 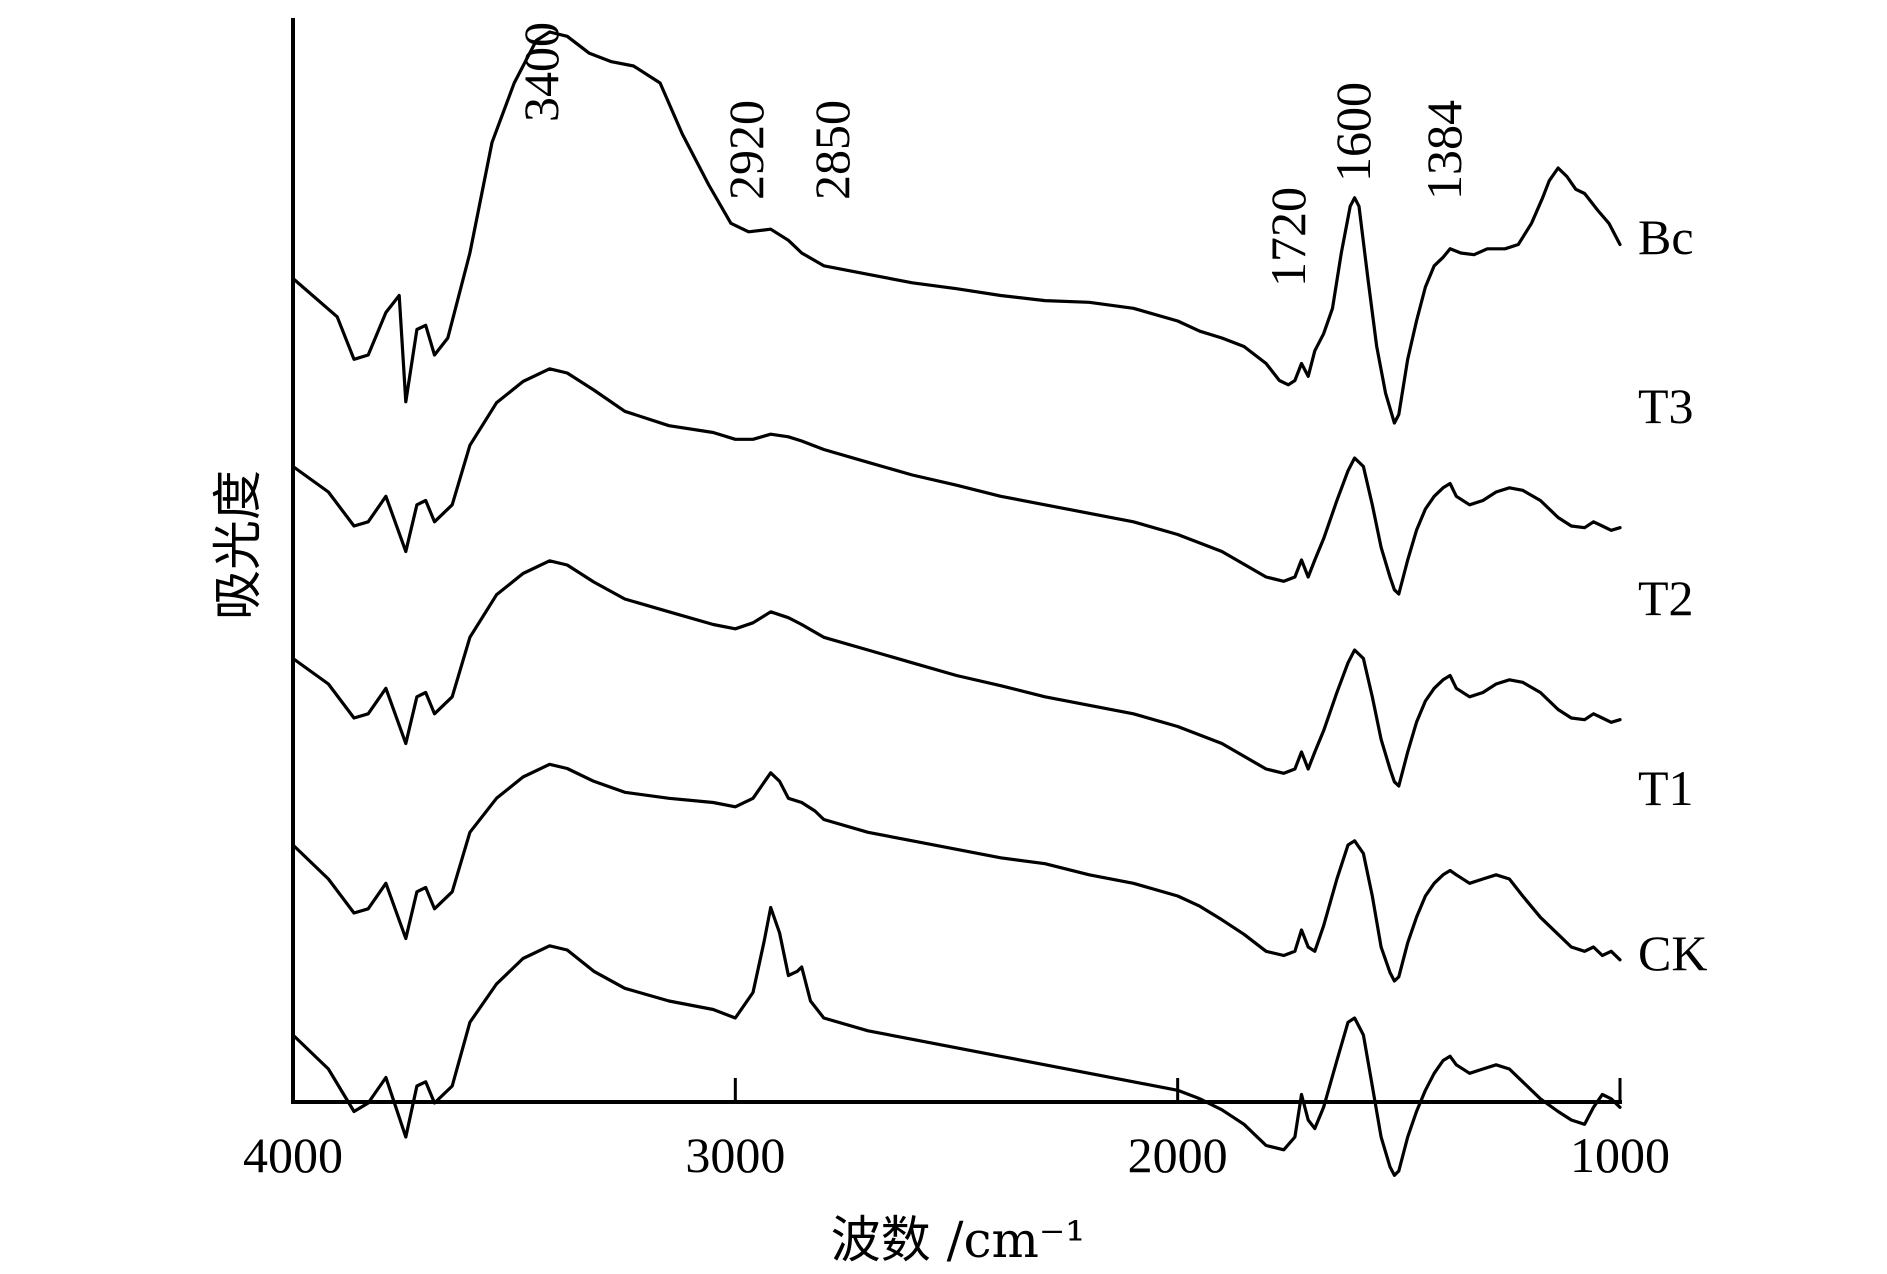 What do you see at coordinates (735, 1155) in the screenshot?
I see `x-tick-label-3000: 3000` at bounding box center [735, 1155].